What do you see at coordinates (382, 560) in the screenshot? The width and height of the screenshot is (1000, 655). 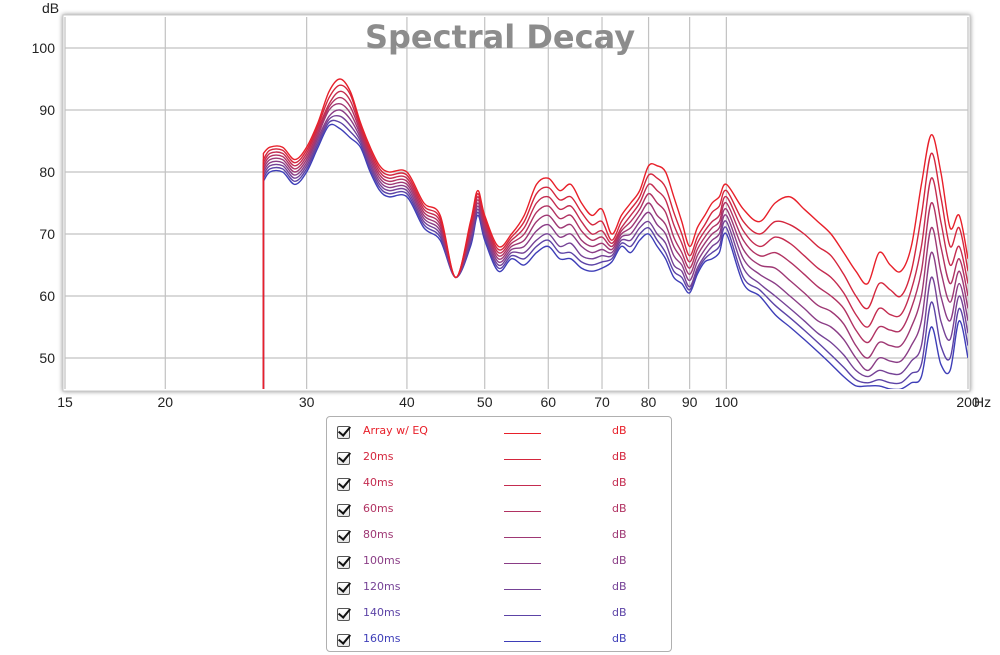 I see `legend-series-name: 100ms` at bounding box center [382, 560].